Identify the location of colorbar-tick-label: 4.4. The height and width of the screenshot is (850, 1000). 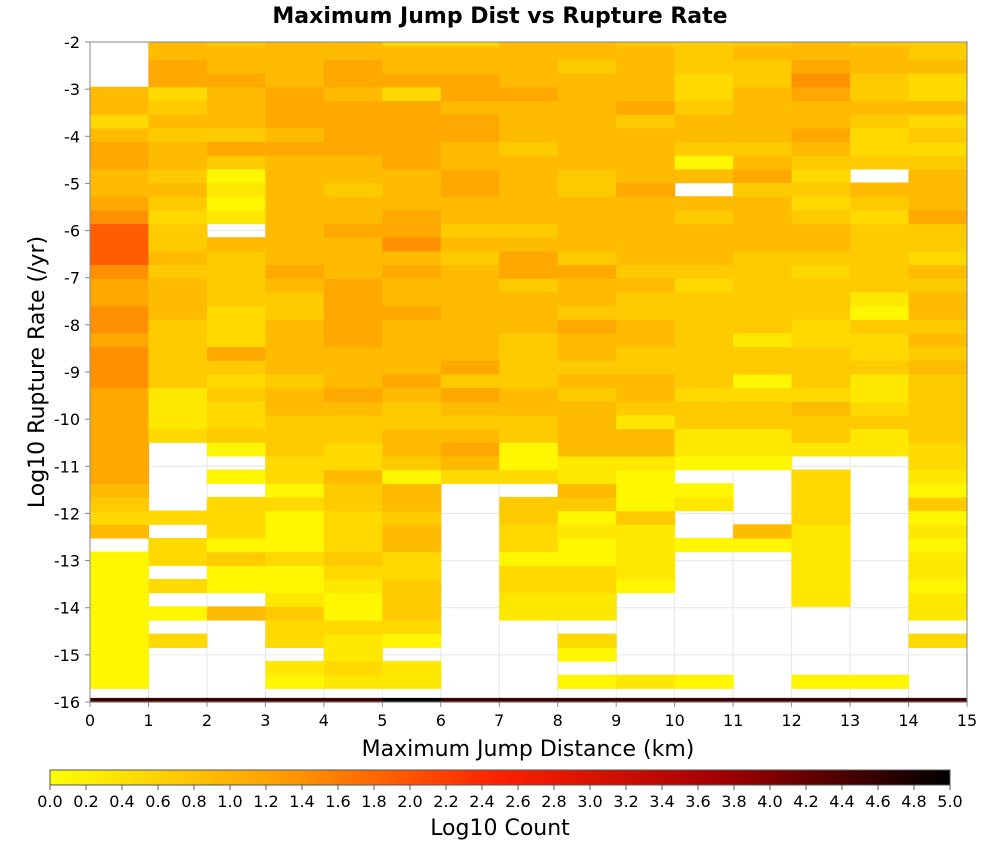
(841, 801).